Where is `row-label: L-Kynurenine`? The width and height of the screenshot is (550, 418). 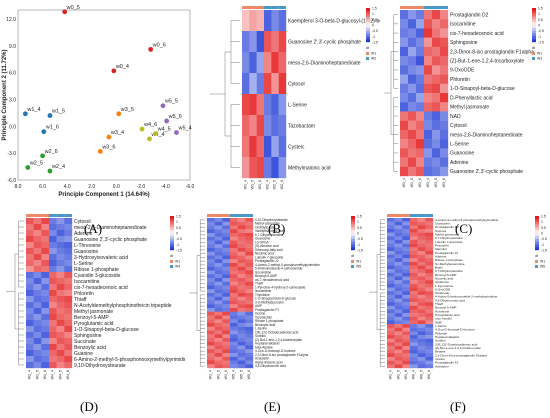
row-label: L-Kynurenine is located at coordinates (444, 286).